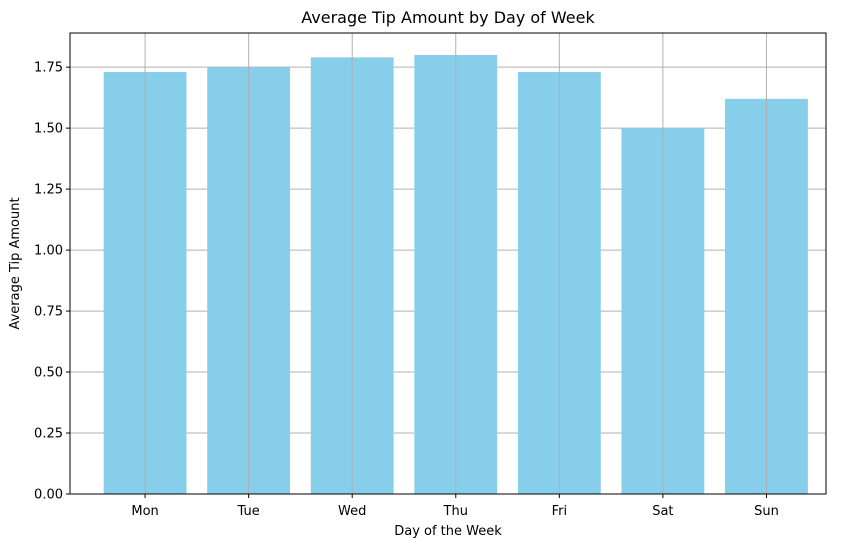 The height and width of the screenshot is (547, 855). What do you see at coordinates (248, 511) in the screenshot?
I see `x-tick-label: Tue` at bounding box center [248, 511].